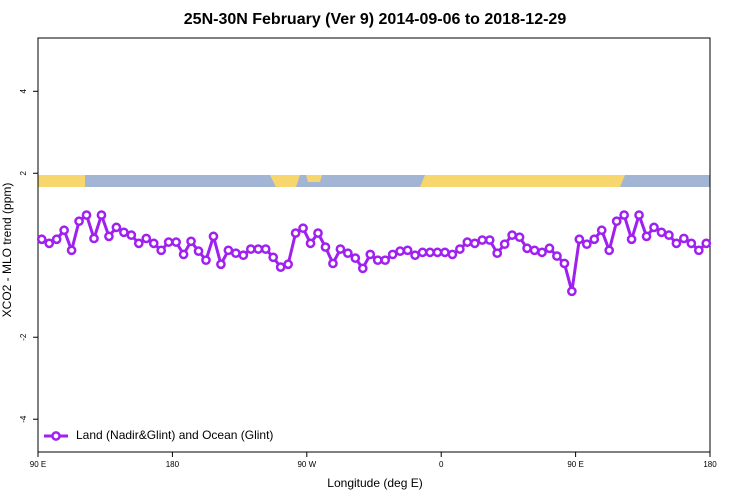  I want to click on x-axis-label: Longitude (deg E), so click(374, 483).